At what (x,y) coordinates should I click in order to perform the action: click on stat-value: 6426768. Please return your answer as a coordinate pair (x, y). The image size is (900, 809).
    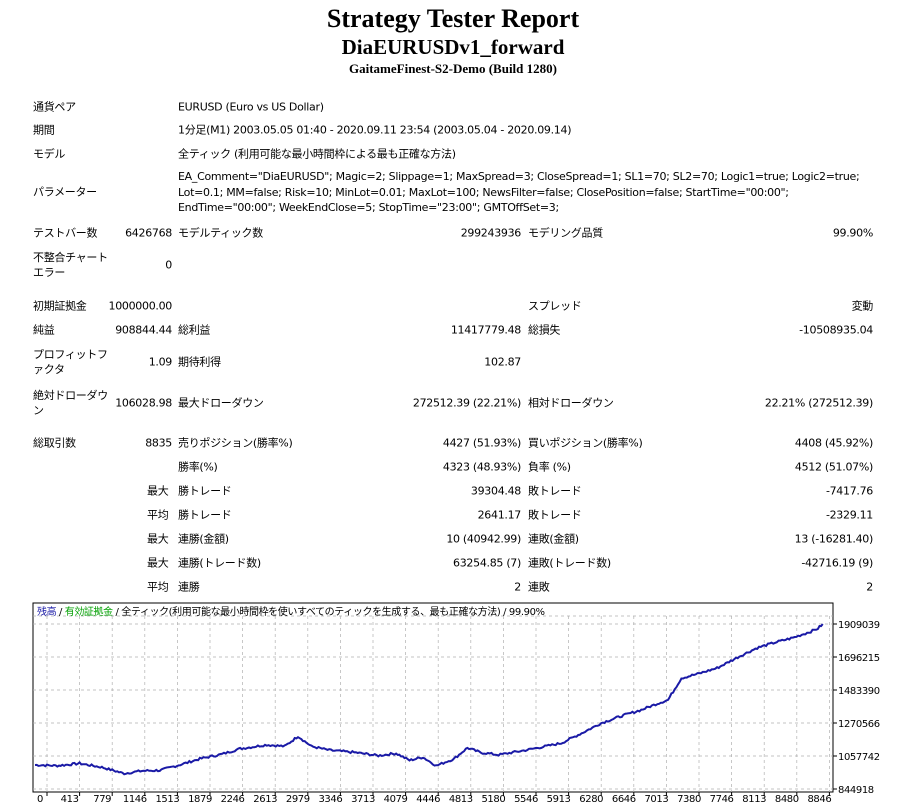
    Looking at the image, I should click on (148, 233).